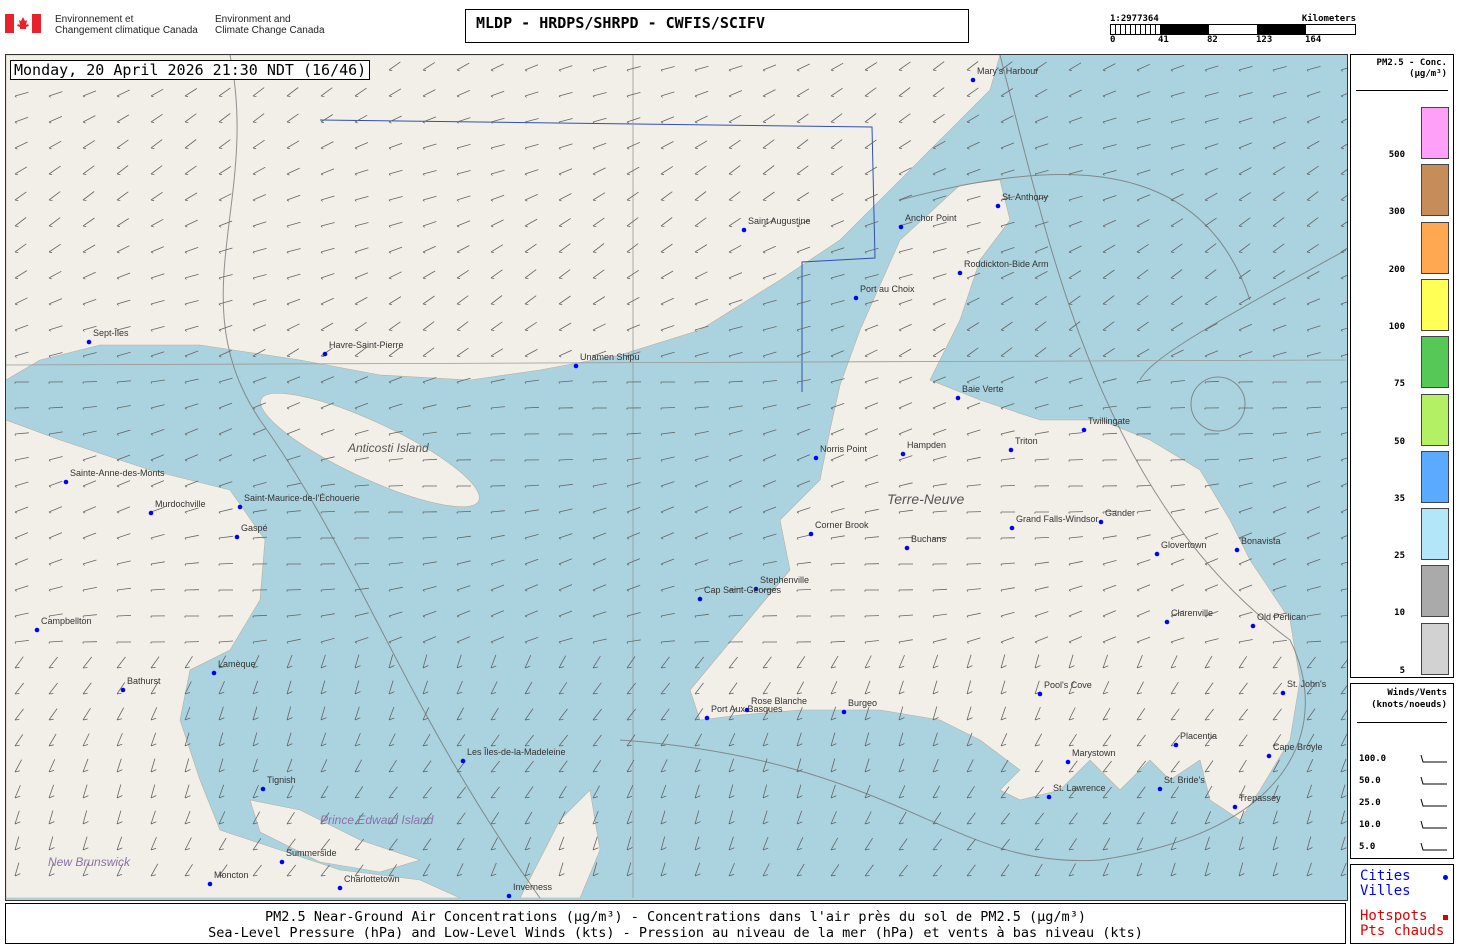 Image resolution: width=1460 pixels, height=950 pixels. I want to click on city-label: Norris Point, so click(844, 449).